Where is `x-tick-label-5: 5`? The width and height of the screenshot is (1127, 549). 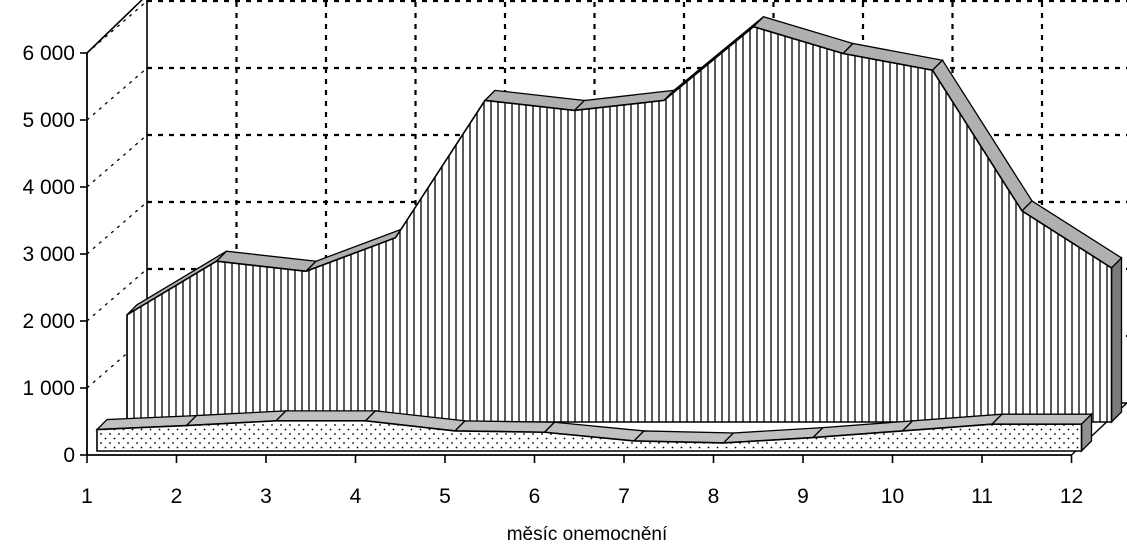
x-tick-label-5: 5 is located at coordinates (445, 496).